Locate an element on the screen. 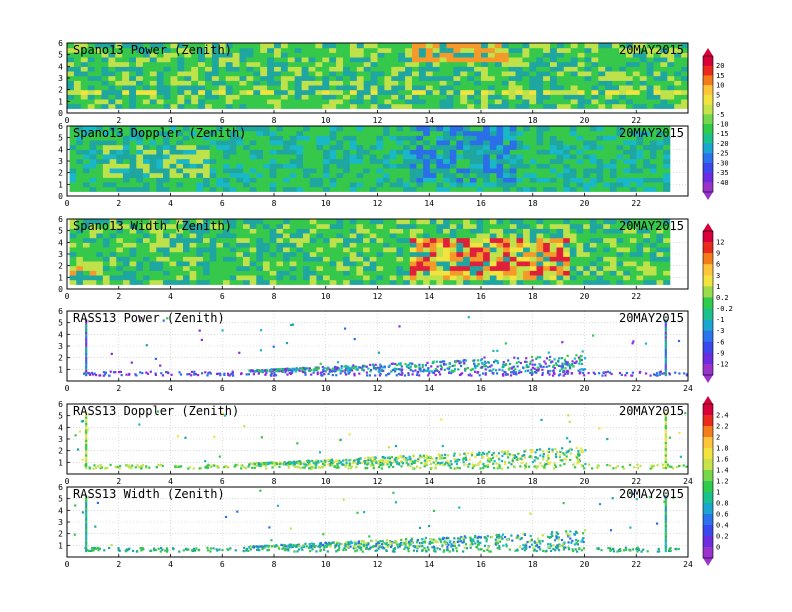 The width and height of the screenshot is (792, 612). y-tick-label: 6 is located at coordinates (60, 219).